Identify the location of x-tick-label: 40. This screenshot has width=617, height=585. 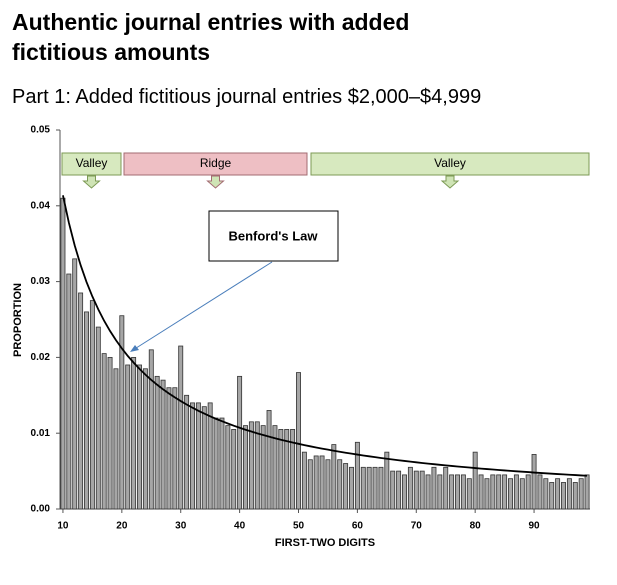
(240, 526).